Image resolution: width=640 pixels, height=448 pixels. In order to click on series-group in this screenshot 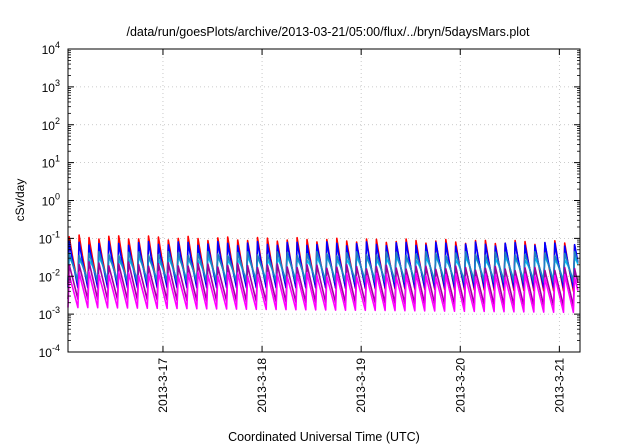, I will do `click(323, 274)`.